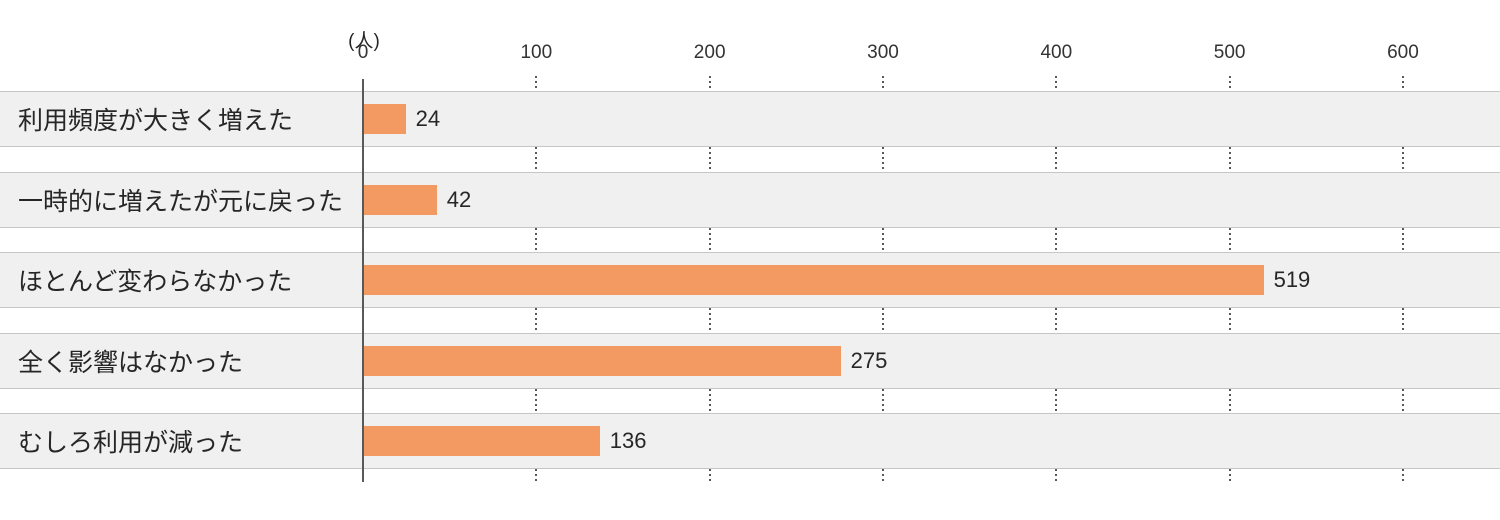 Image resolution: width=1500 pixels, height=520 pixels. I want to click on value-label: 275, so click(869, 360).